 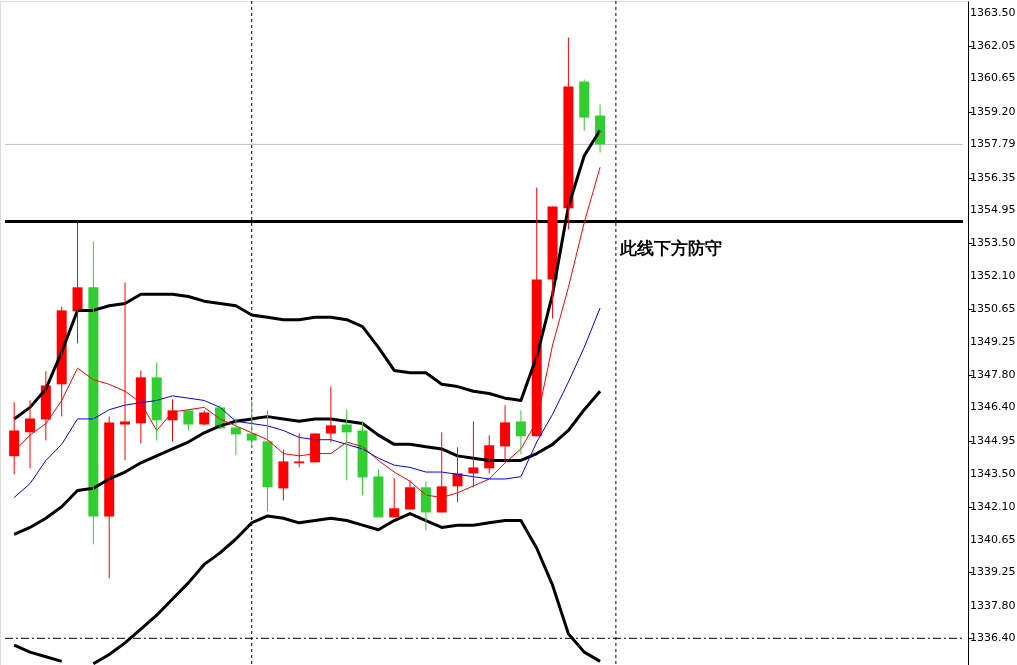 I want to click on y-tick-label: 1359.20, so click(x=993, y=111).